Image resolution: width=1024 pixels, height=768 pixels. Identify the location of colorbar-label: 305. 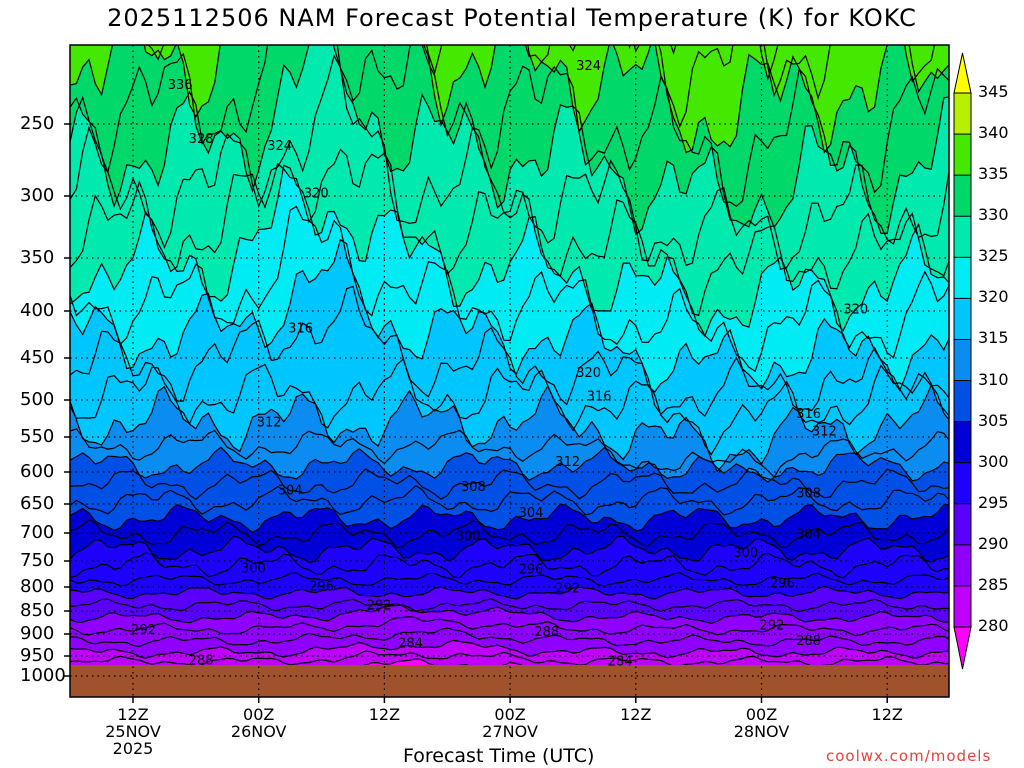
(993, 420).